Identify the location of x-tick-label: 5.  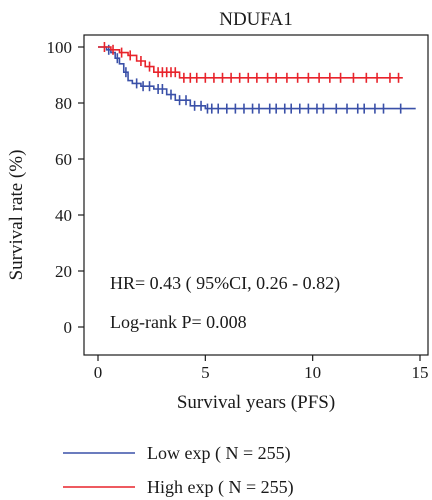
(205, 372).